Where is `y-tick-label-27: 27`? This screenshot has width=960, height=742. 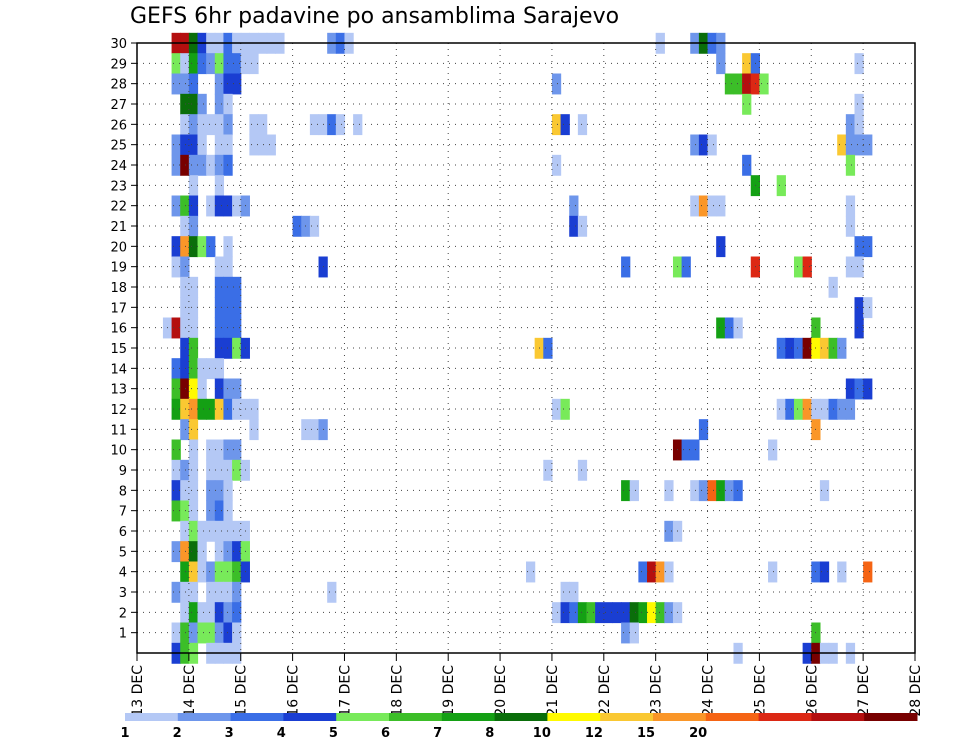 y-tick-label-27: 27 is located at coordinates (118, 105).